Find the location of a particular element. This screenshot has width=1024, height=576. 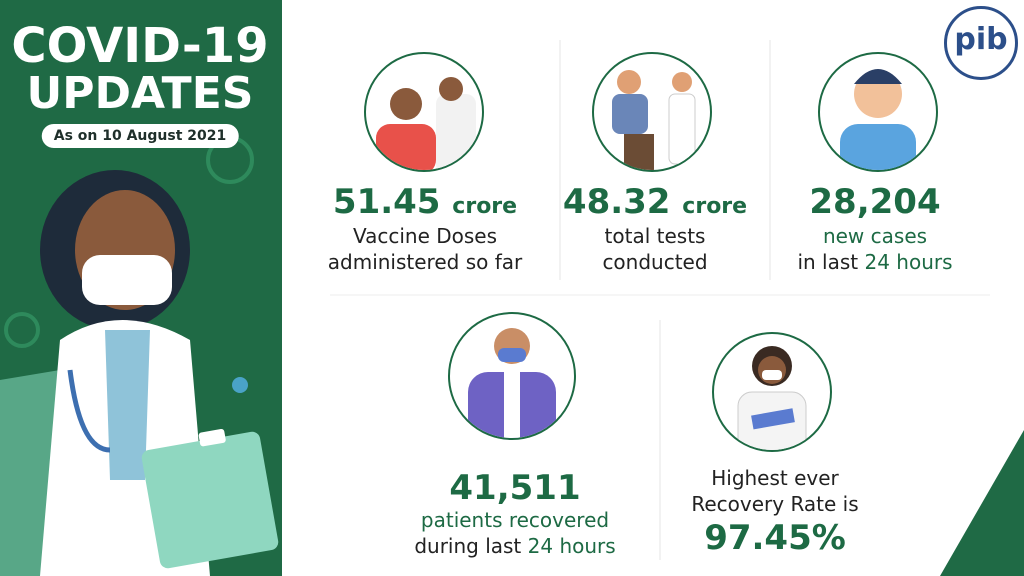

stat-label-text: in last is located at coordinates (828, 262).